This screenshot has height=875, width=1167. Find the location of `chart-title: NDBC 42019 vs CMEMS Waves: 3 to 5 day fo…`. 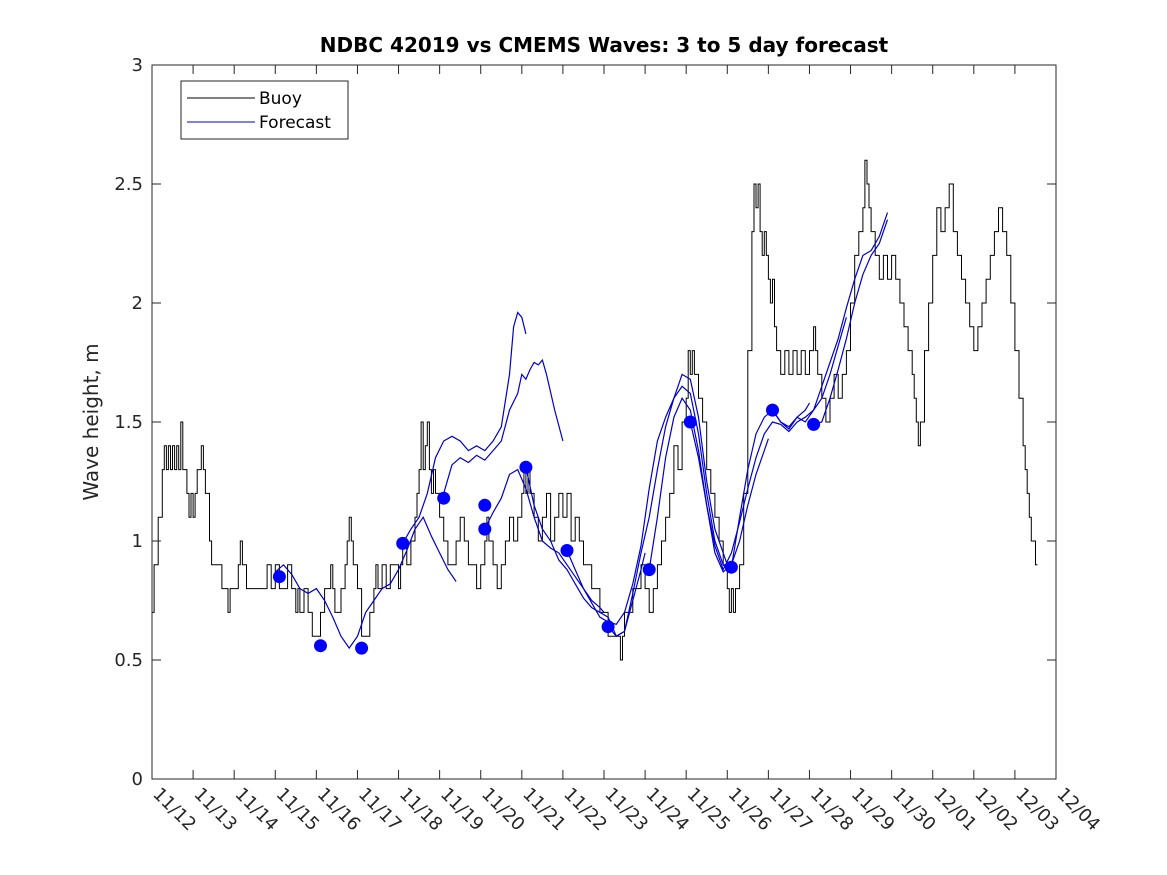

chart-title: NDBC 42019 vs CMEMS Waves: 3 to 5 day fo… is located at coordinates (604, 45).